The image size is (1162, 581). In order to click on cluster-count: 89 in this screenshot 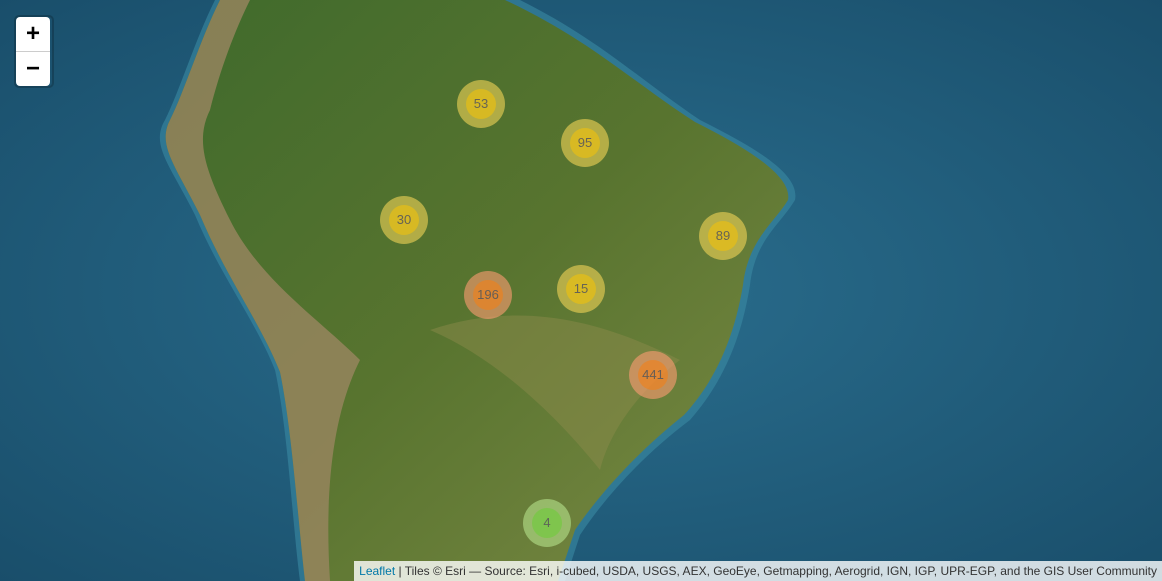, I will do `click(723, 236)`.